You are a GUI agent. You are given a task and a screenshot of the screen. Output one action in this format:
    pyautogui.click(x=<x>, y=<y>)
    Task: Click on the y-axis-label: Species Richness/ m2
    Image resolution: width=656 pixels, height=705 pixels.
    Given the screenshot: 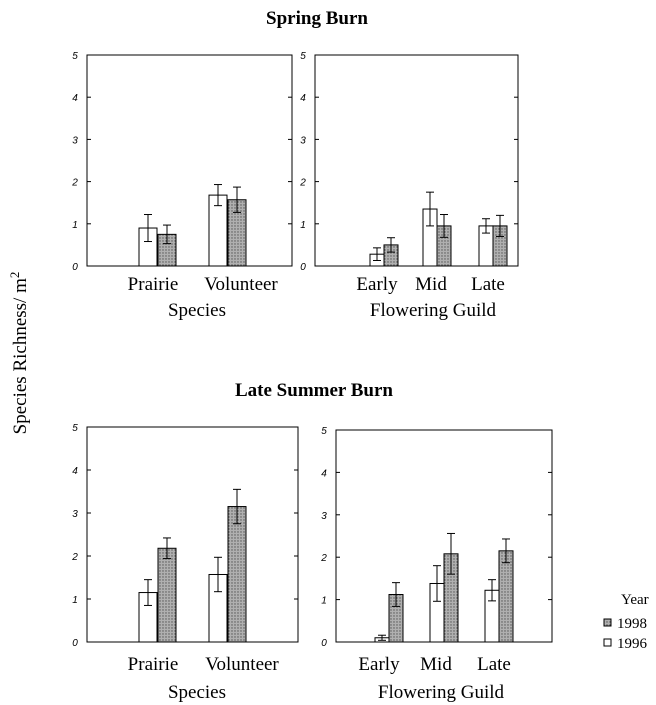 What is the action you would take?
    pyautogui.click(x=19, y=353)
    